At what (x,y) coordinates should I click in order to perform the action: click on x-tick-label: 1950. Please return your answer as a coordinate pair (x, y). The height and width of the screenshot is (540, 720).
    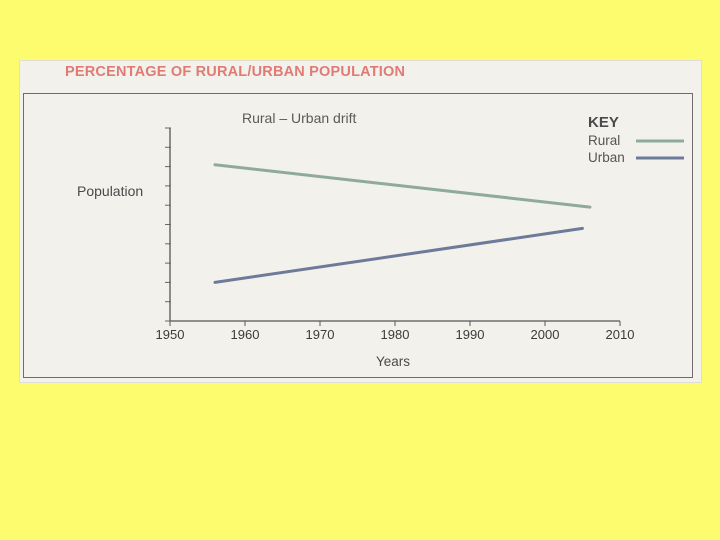
    Looking at the image, I should click on (170, 334).